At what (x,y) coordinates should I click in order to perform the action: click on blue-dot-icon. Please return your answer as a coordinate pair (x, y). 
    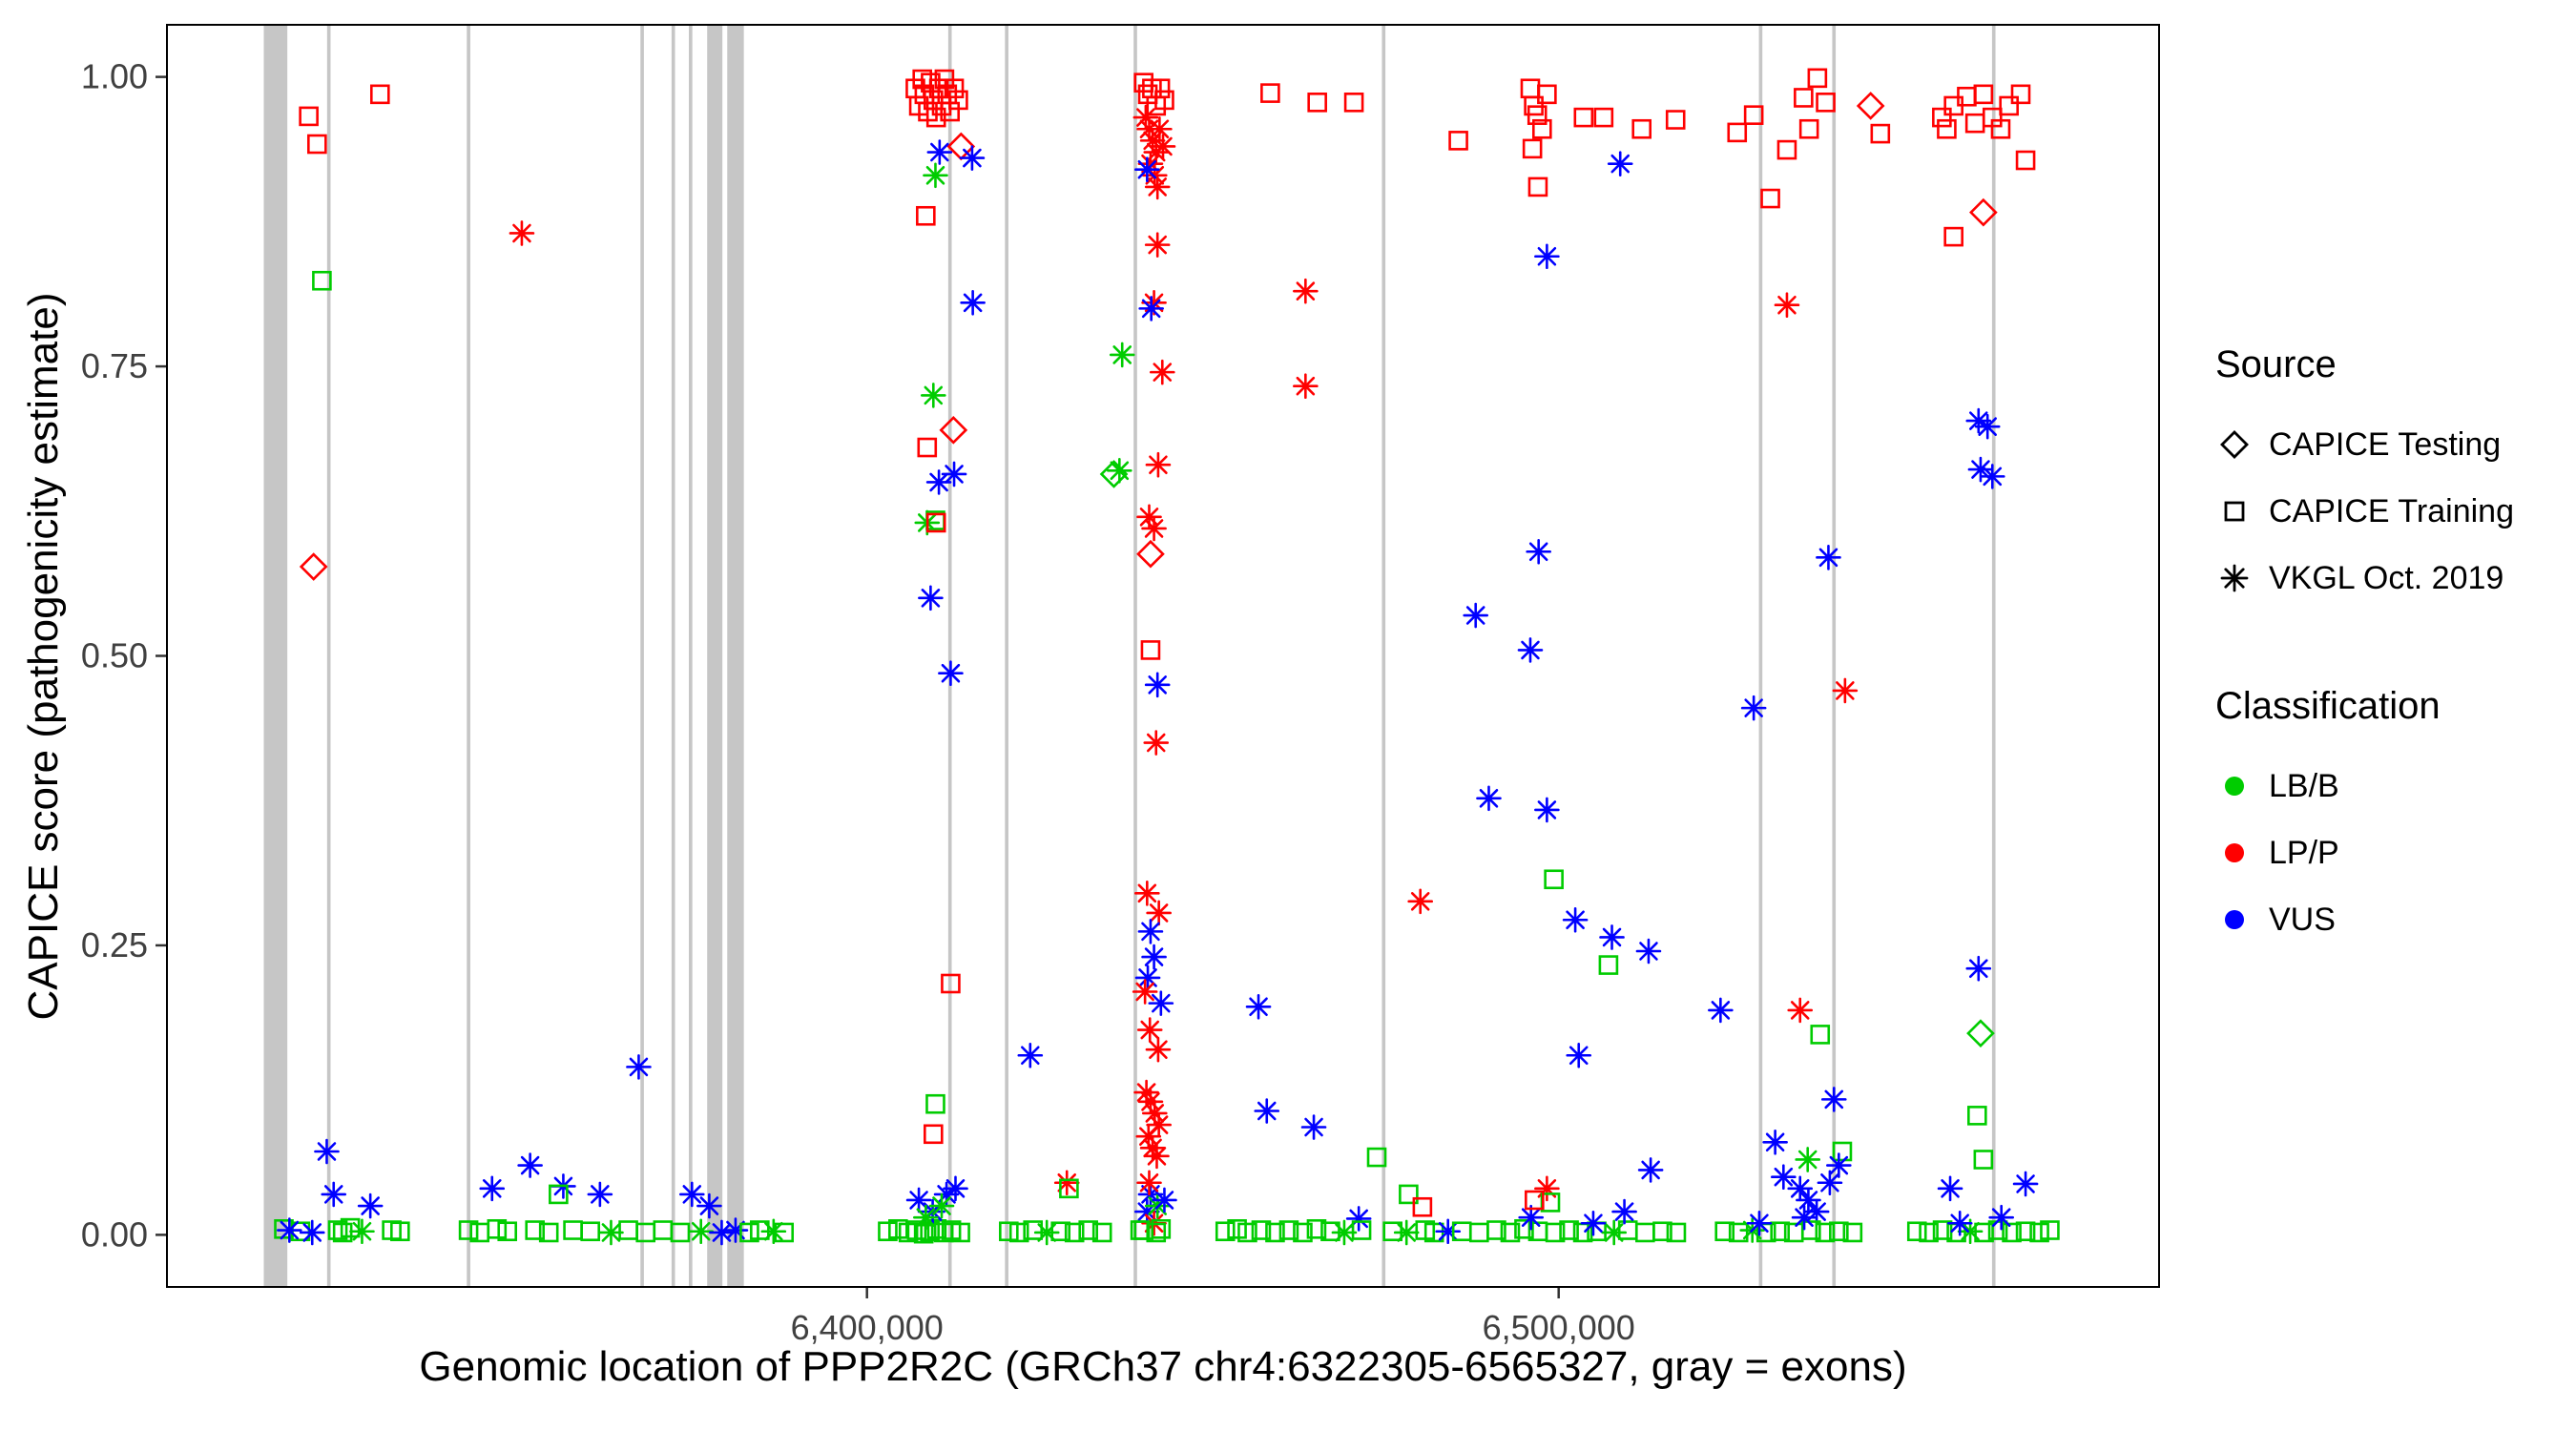
    Looking at the image, I should click on (2234, 919).